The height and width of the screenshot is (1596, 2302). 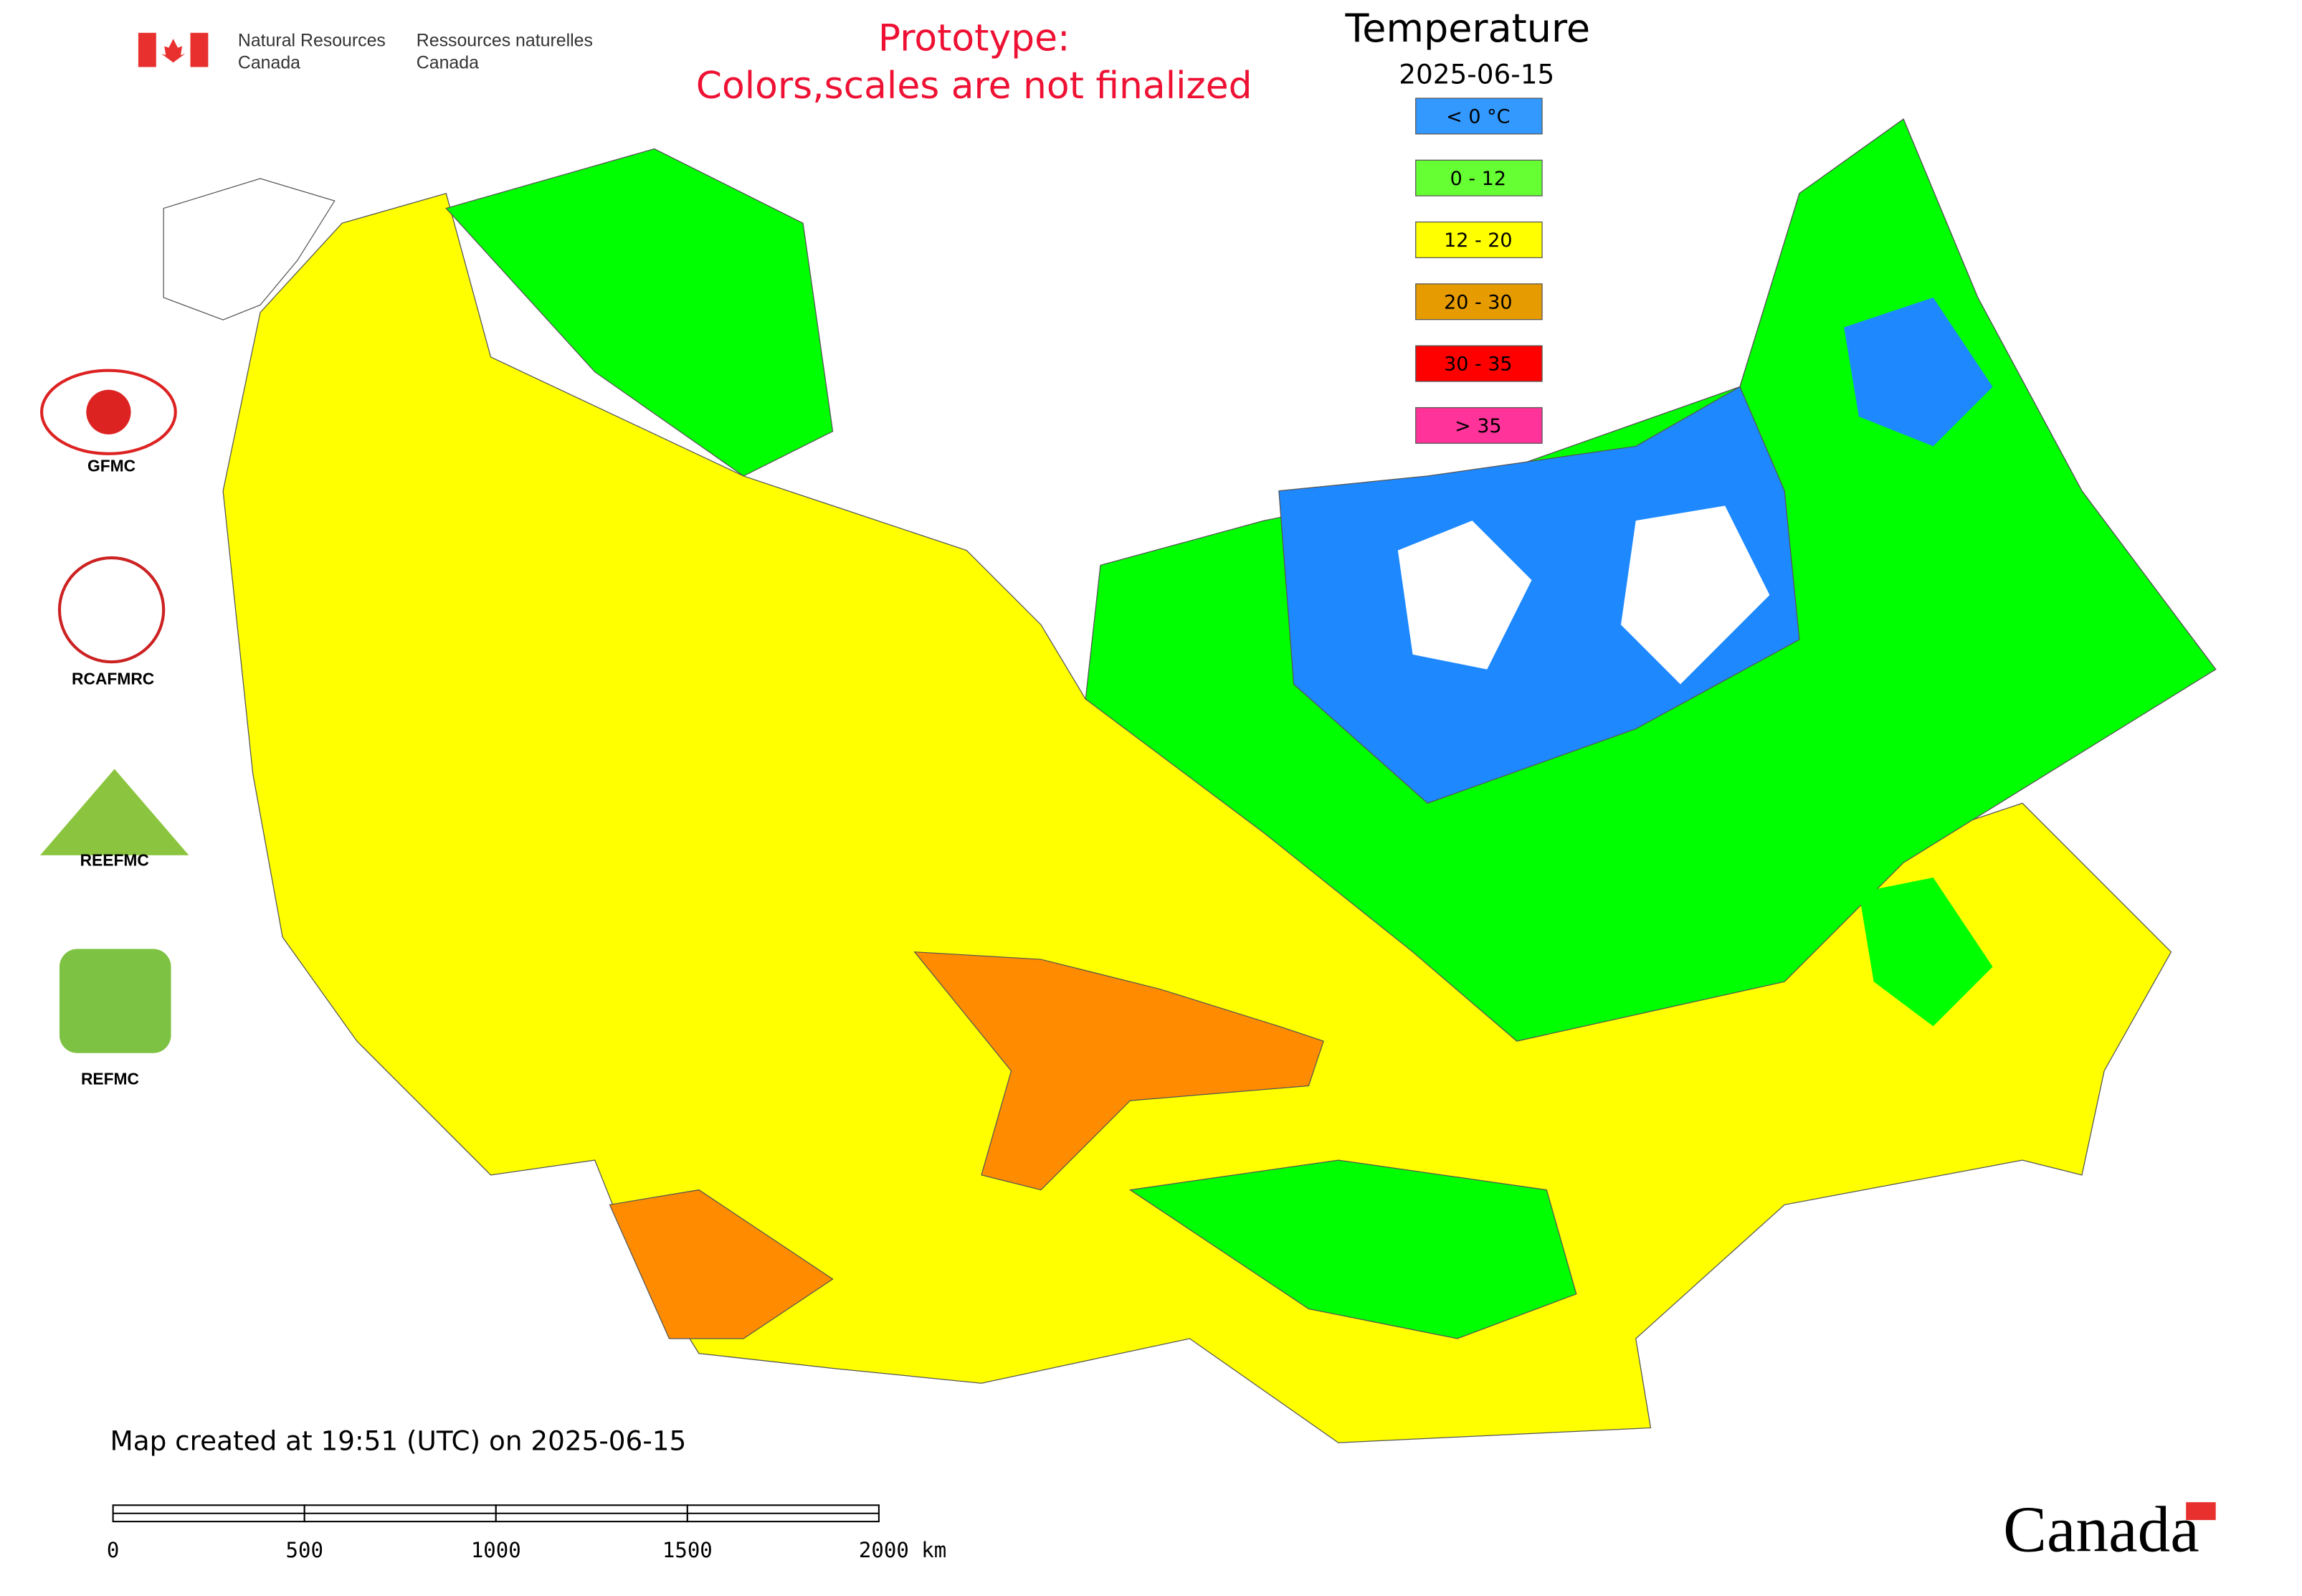 I want to click on legend-label: 20 - 30, so click(x=1478, y=302).